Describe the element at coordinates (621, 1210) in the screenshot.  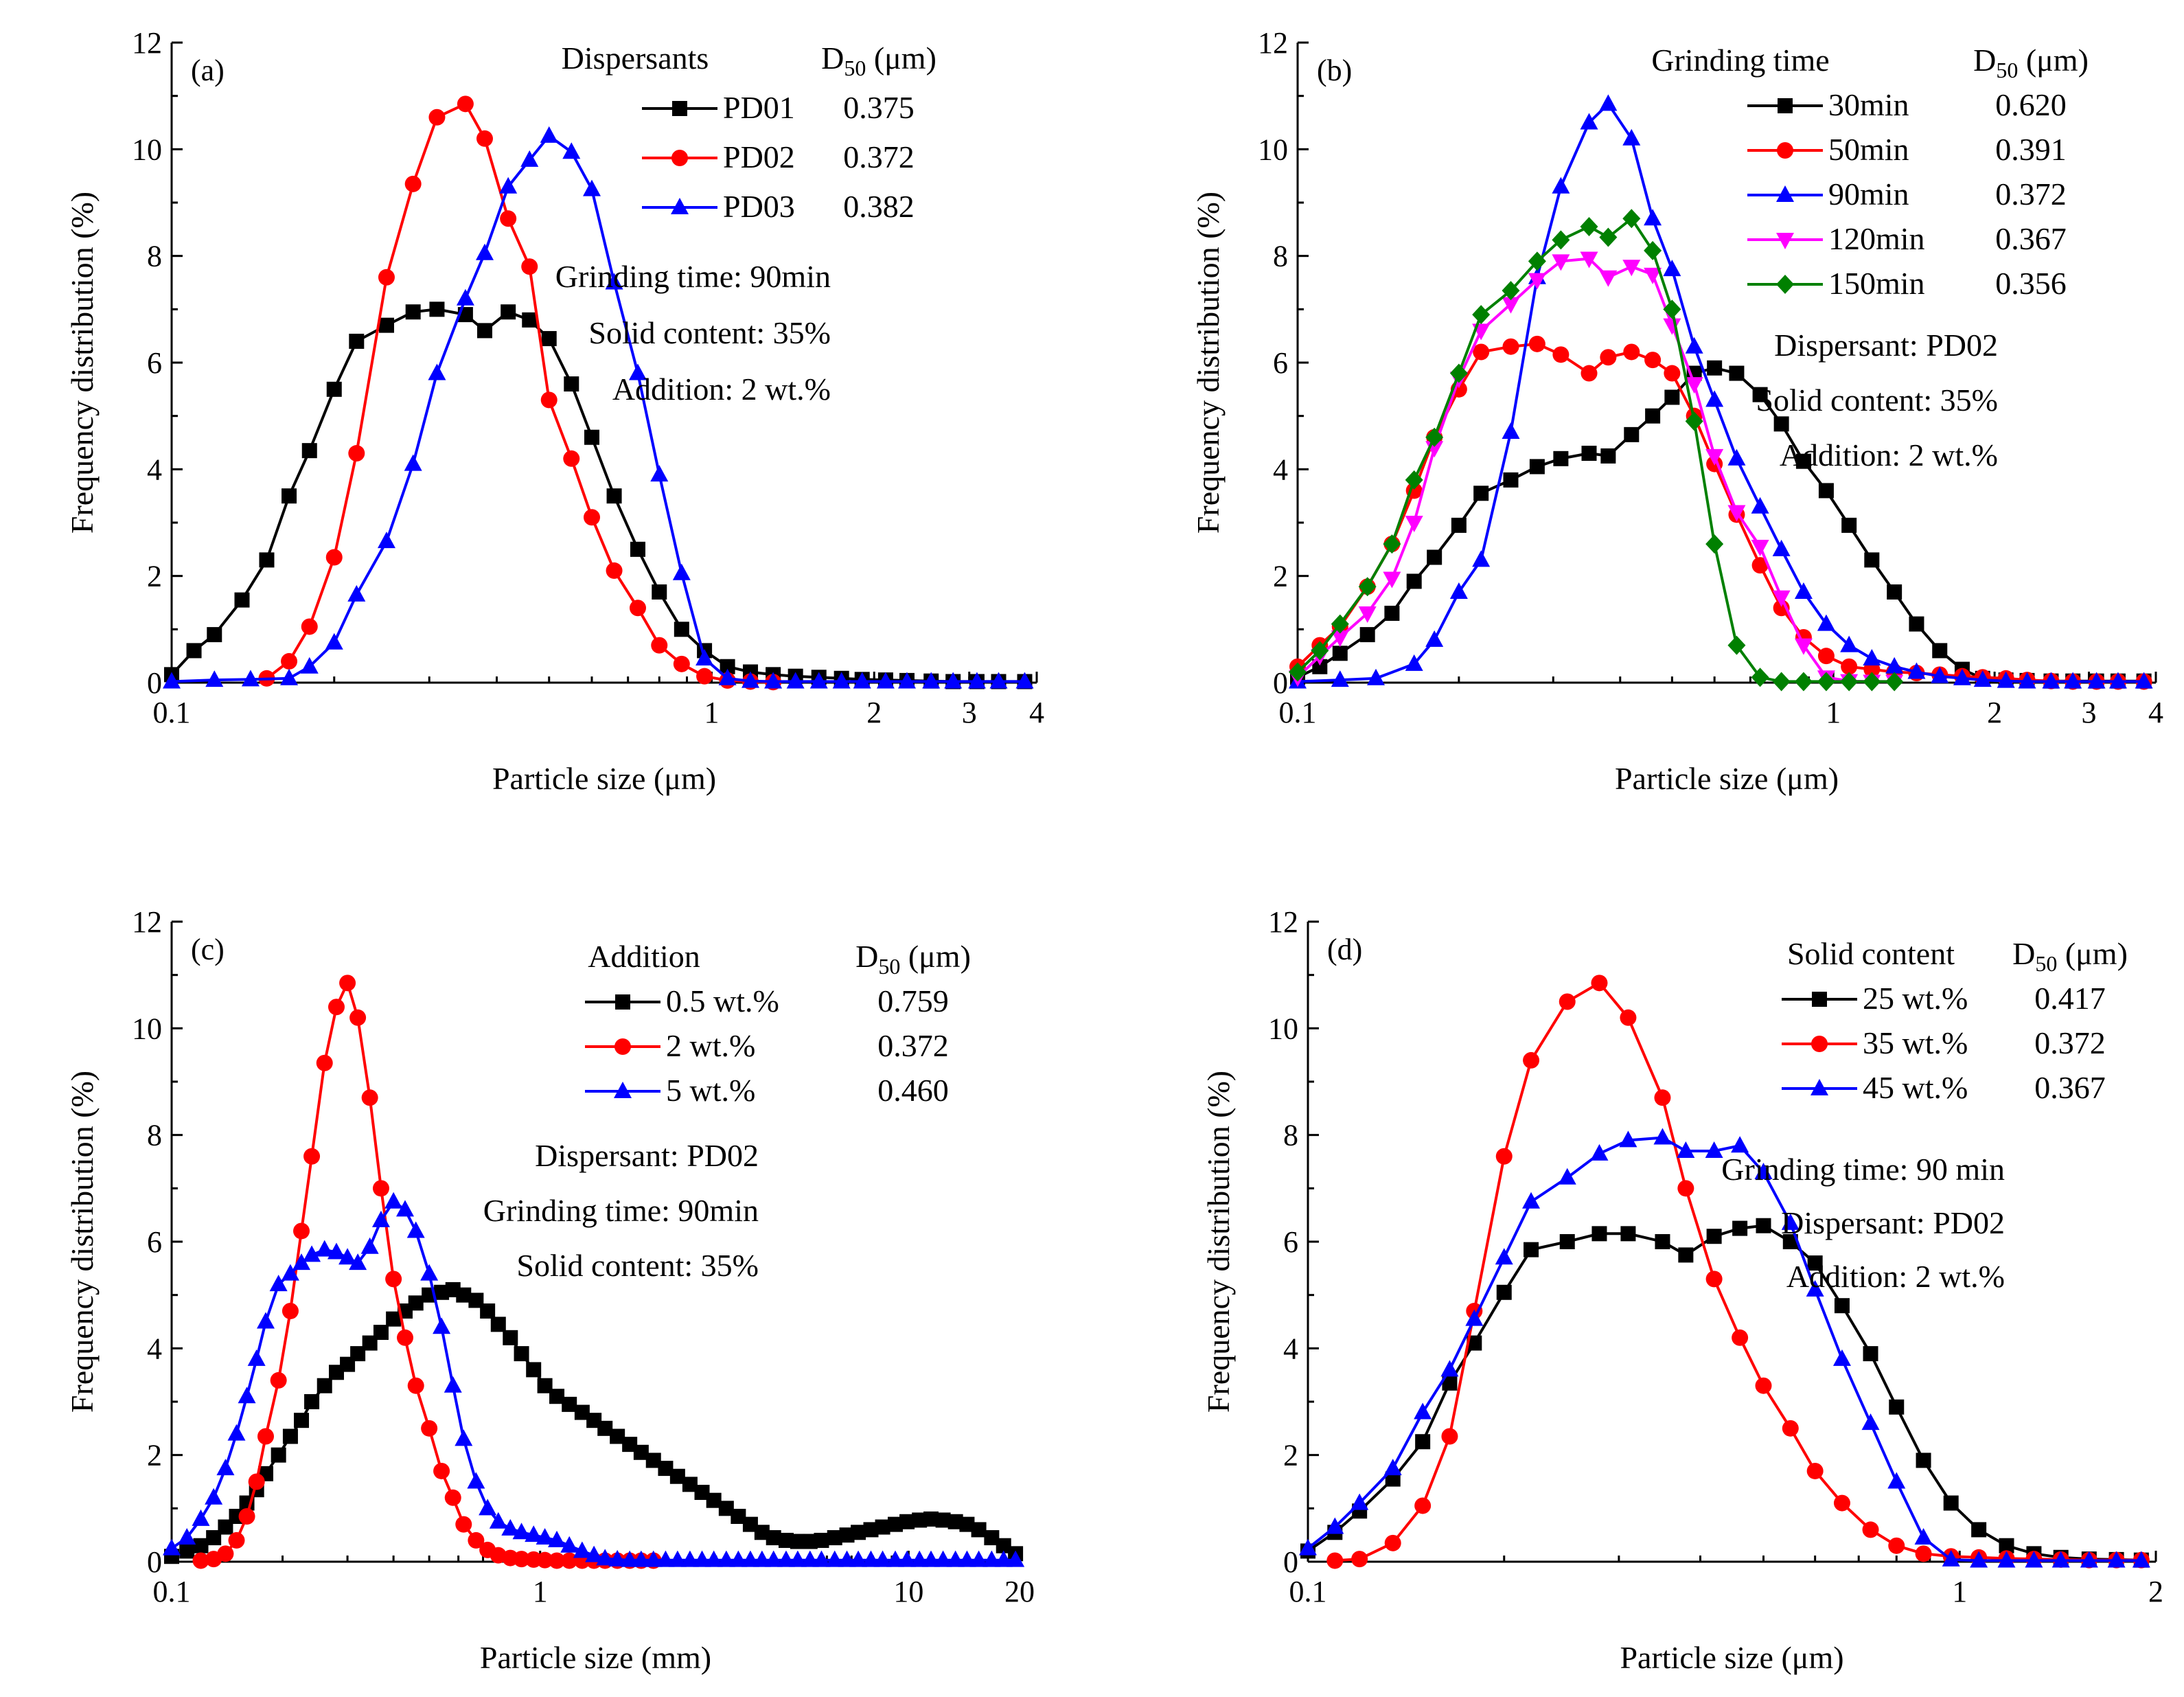
I see `annotation-note: Grinding time: 90min` at that location.